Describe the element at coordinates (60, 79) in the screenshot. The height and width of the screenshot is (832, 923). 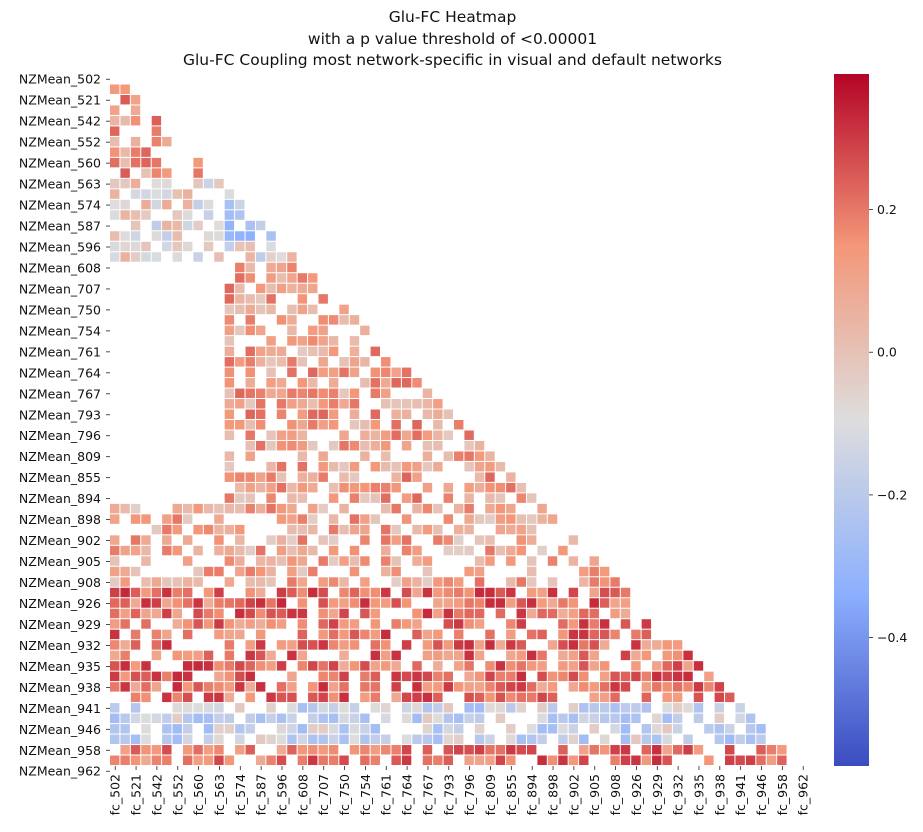
I see `y-tick-label: NZMean_502` at that location.